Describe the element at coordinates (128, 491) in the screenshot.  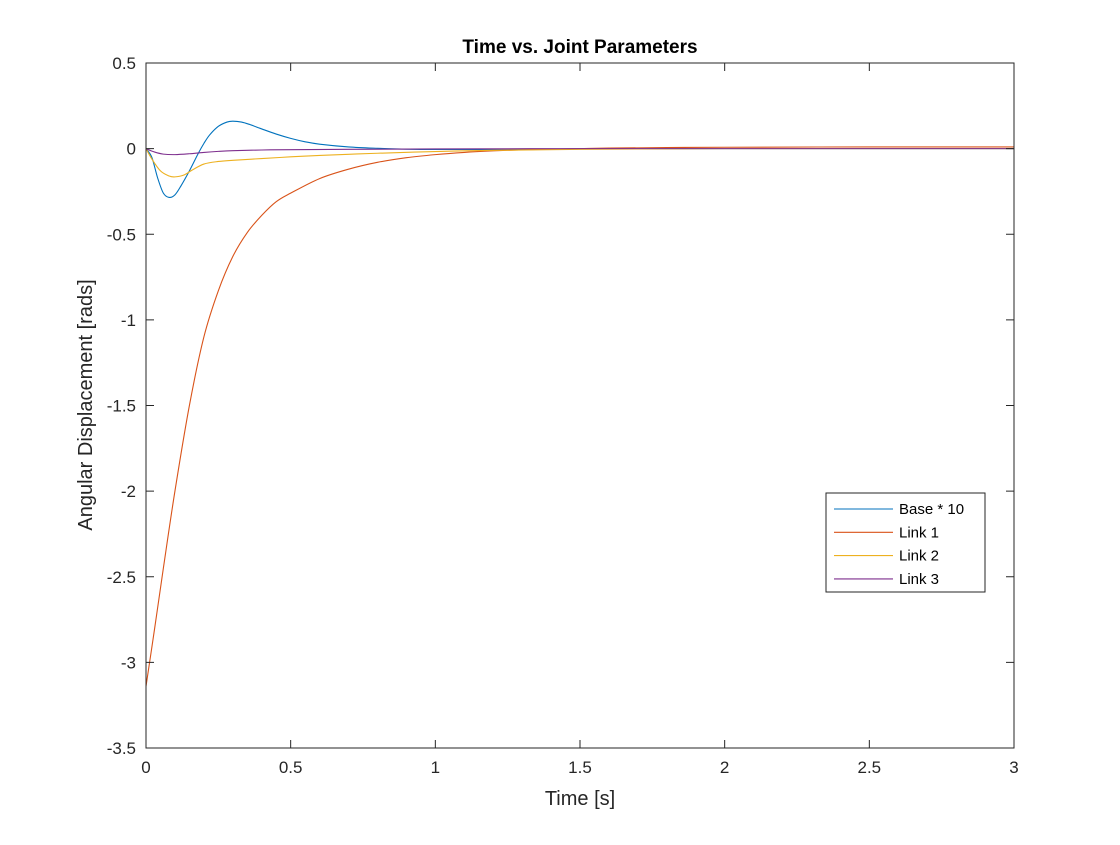
I see `y-tick-label: -2` at that location.